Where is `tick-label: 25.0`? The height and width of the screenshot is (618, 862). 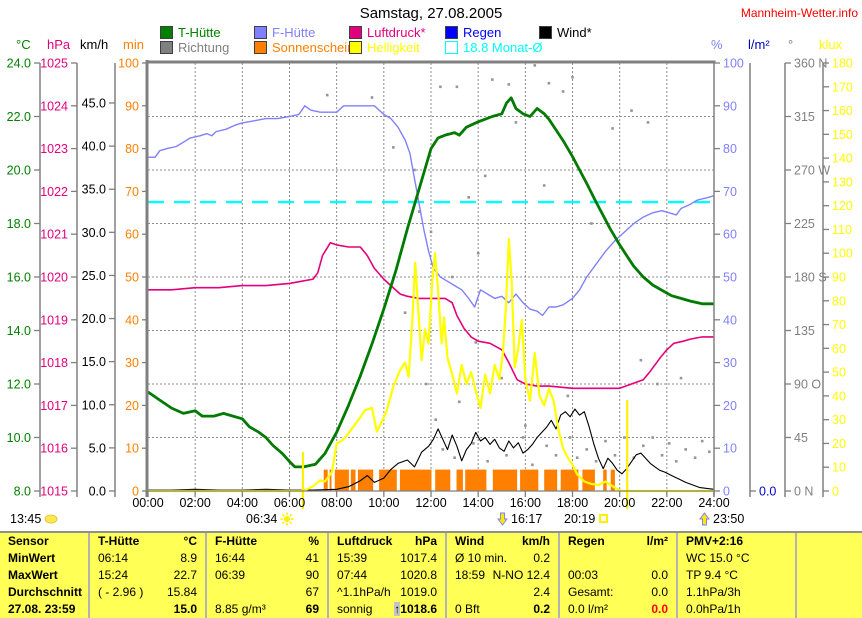
tick-label: 25.0 is located at coordinates (94, 276).